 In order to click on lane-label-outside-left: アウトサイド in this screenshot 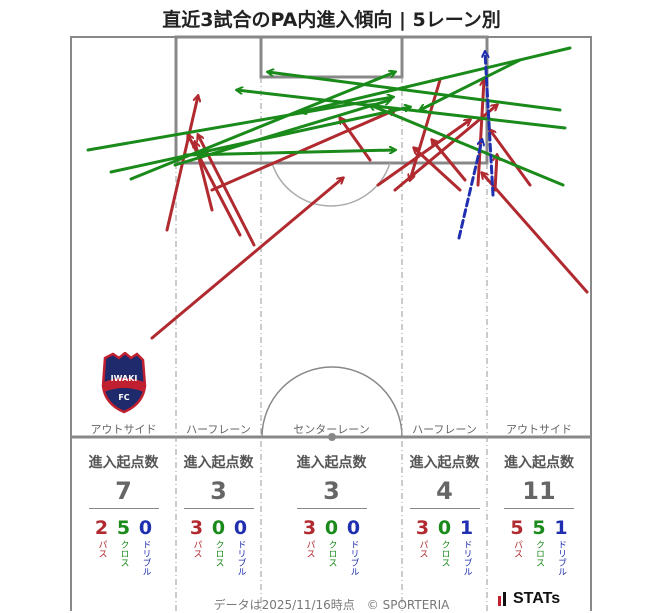, I will do `click(123, 429)`.